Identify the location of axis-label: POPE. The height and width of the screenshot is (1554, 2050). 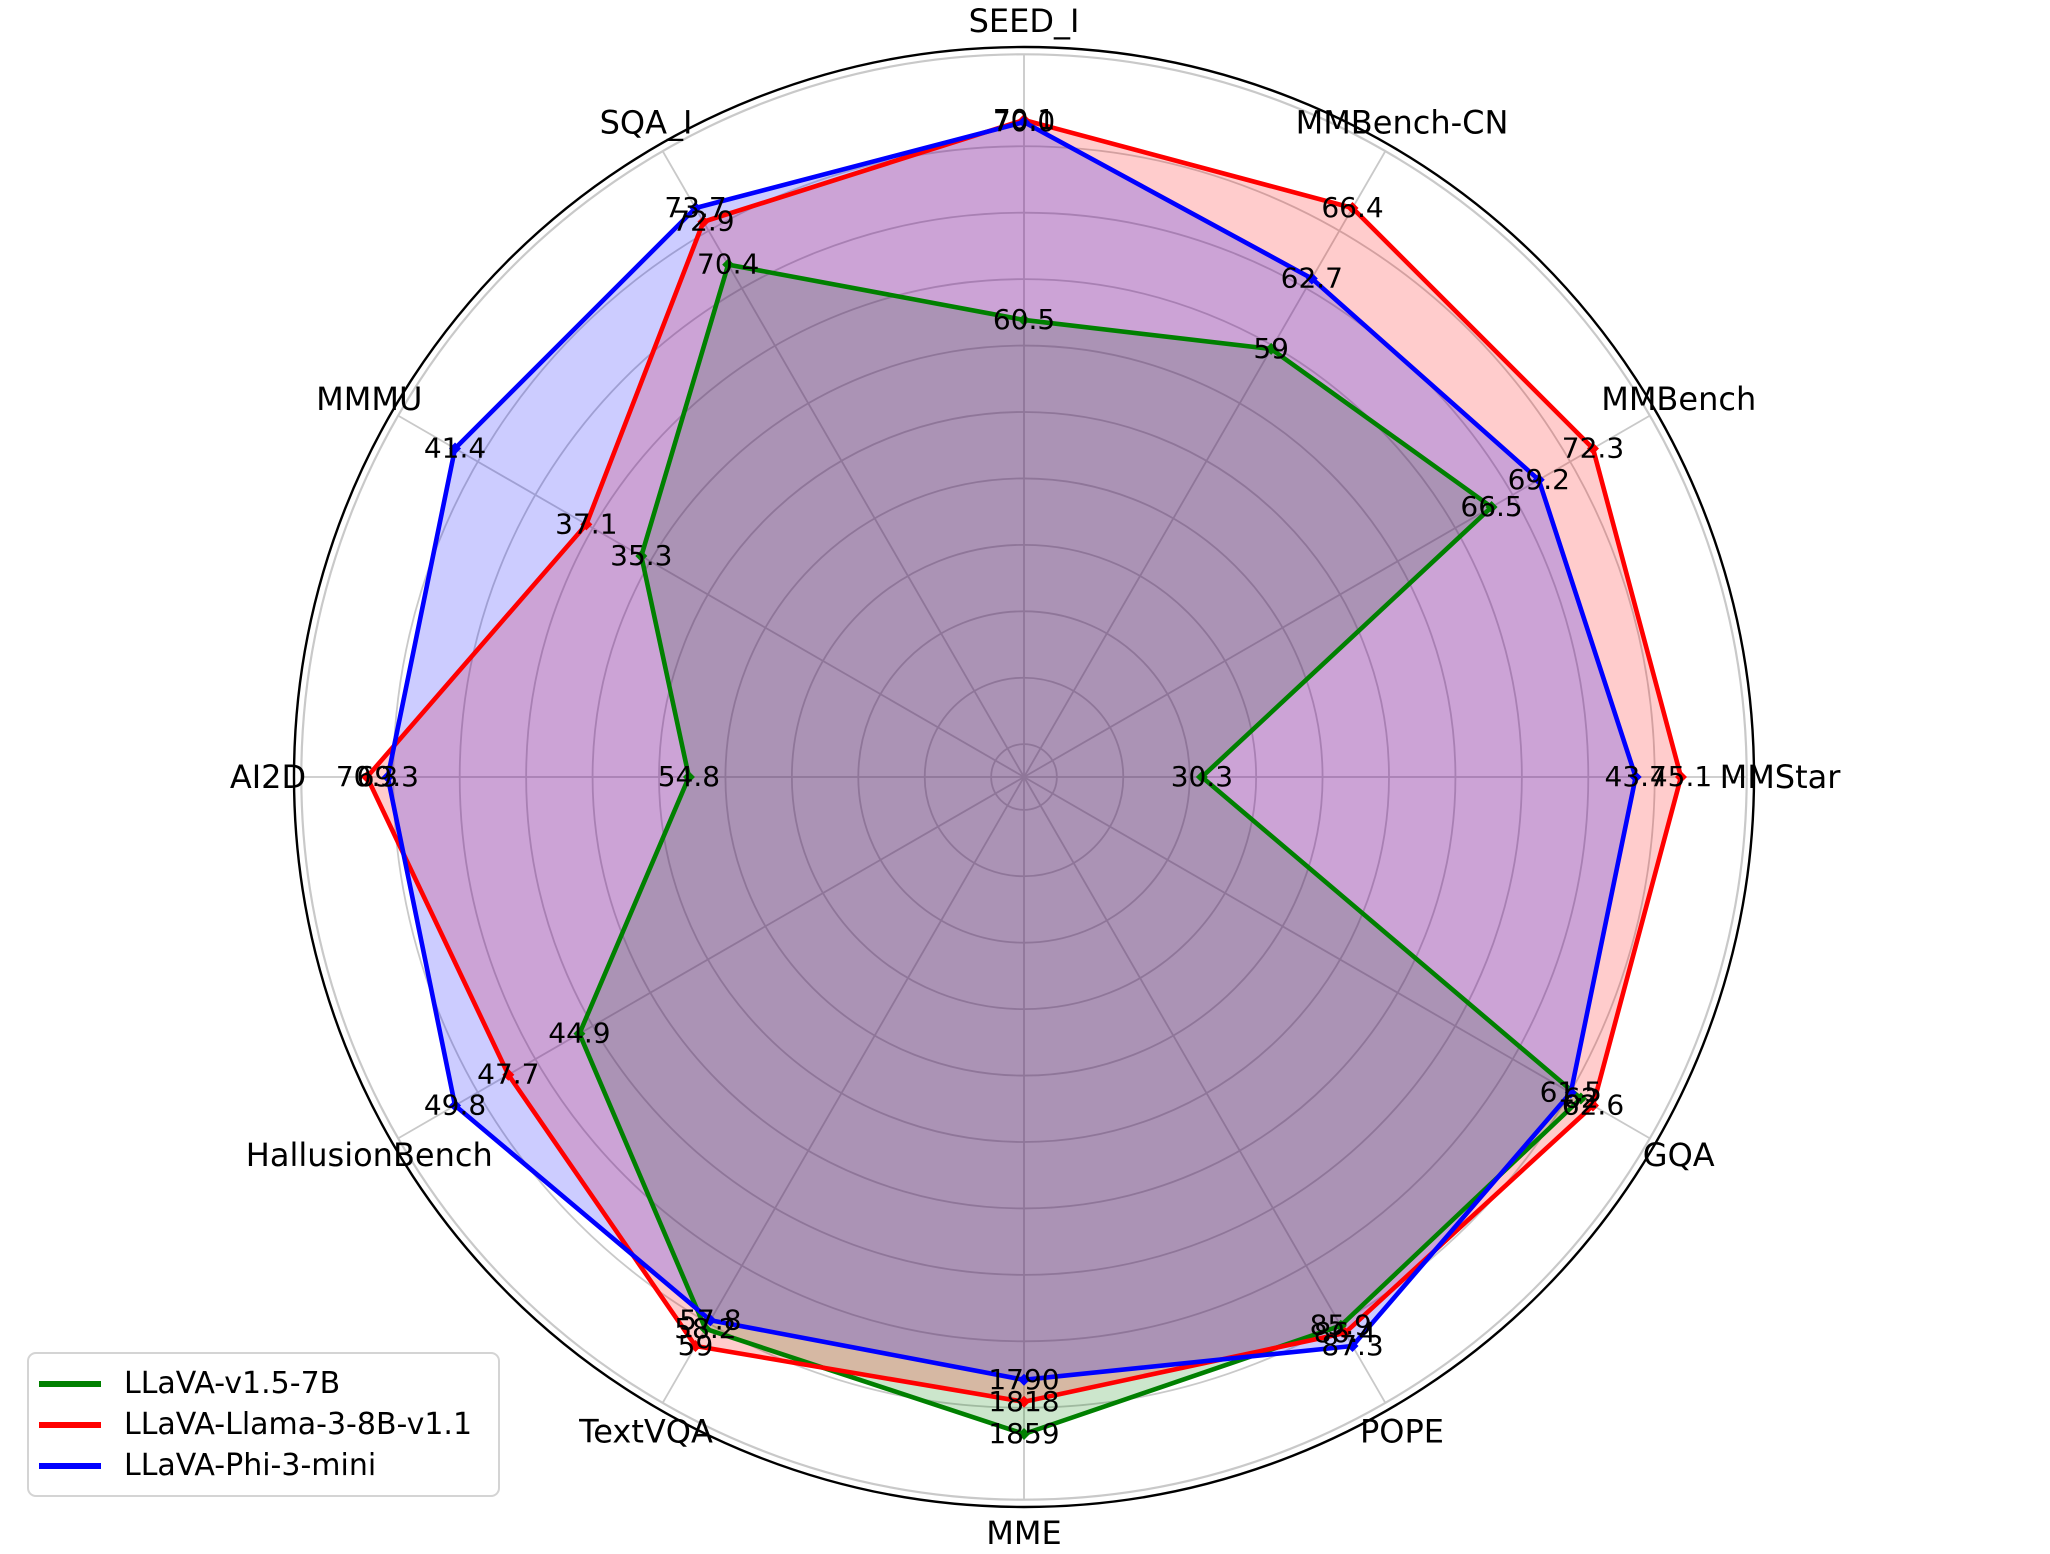
(1402, 1432).